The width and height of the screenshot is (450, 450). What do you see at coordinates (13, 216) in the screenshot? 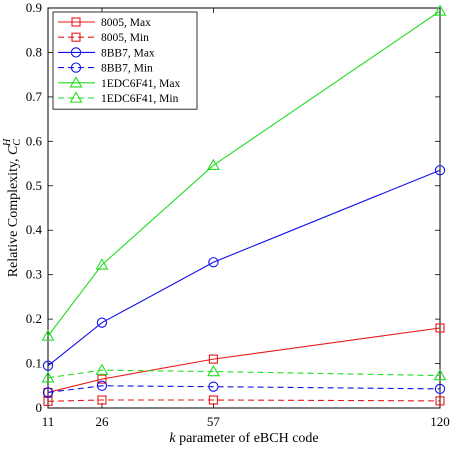
I see `y-axis-title-text: Relative Complexity,` at bounding box center [13, 216].